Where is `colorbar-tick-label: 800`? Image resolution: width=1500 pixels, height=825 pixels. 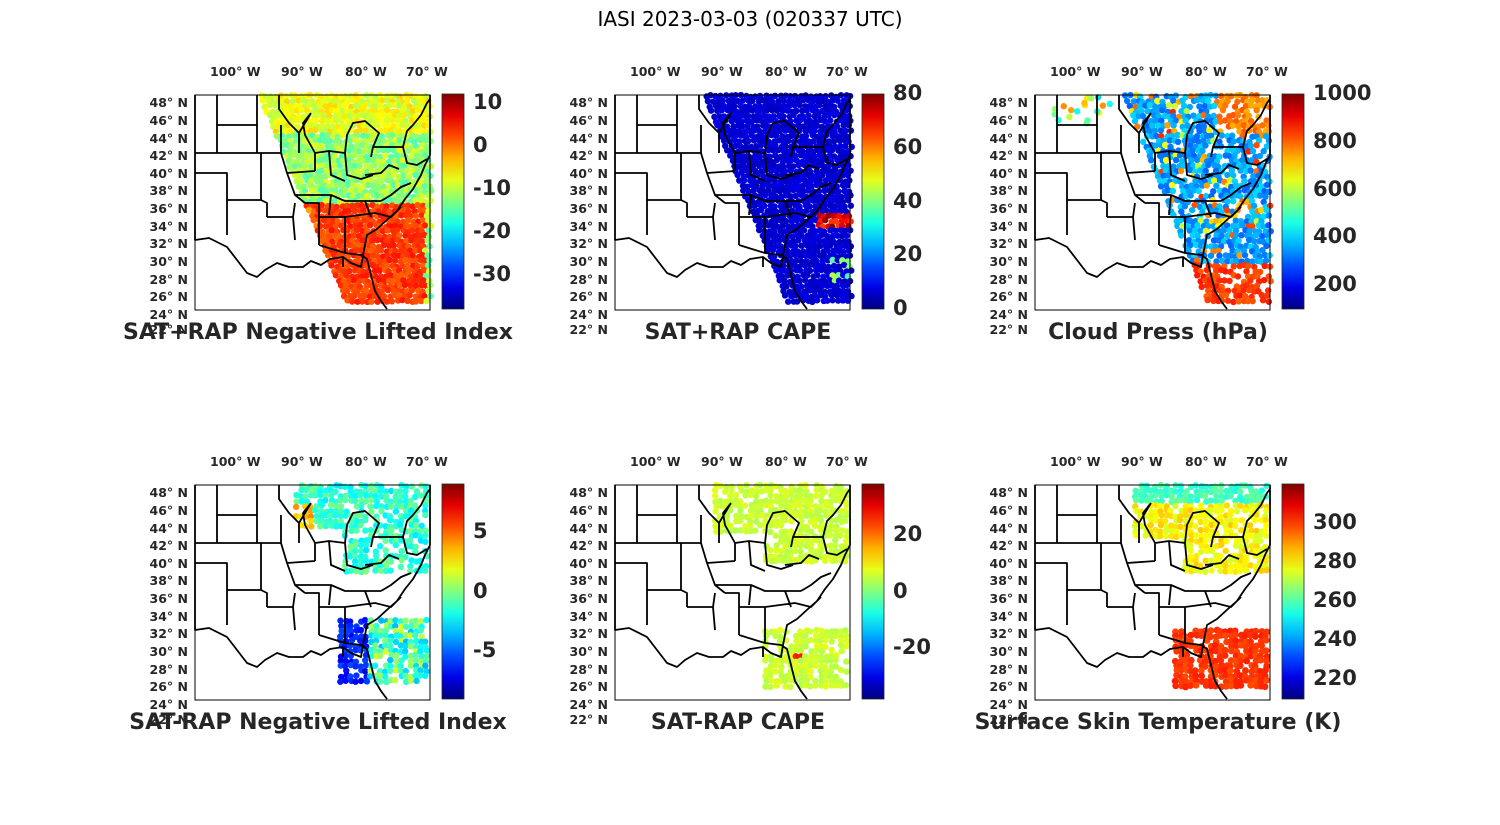 colorbar-tick-label: 800 is located at coordinates (1335, 140).